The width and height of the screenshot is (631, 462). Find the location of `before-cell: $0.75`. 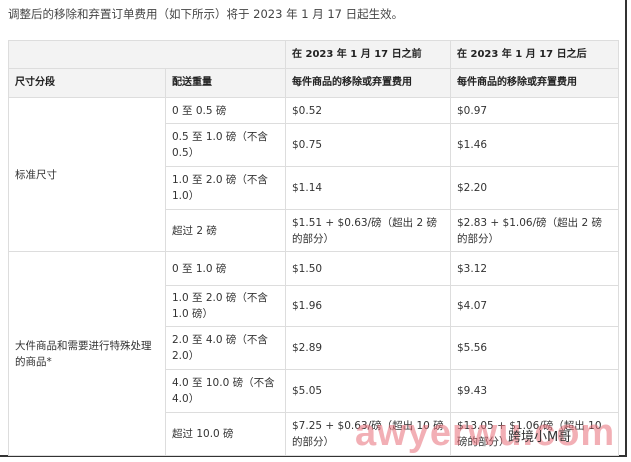

before-cell: $0.75 is located at coordinates (368, 145).